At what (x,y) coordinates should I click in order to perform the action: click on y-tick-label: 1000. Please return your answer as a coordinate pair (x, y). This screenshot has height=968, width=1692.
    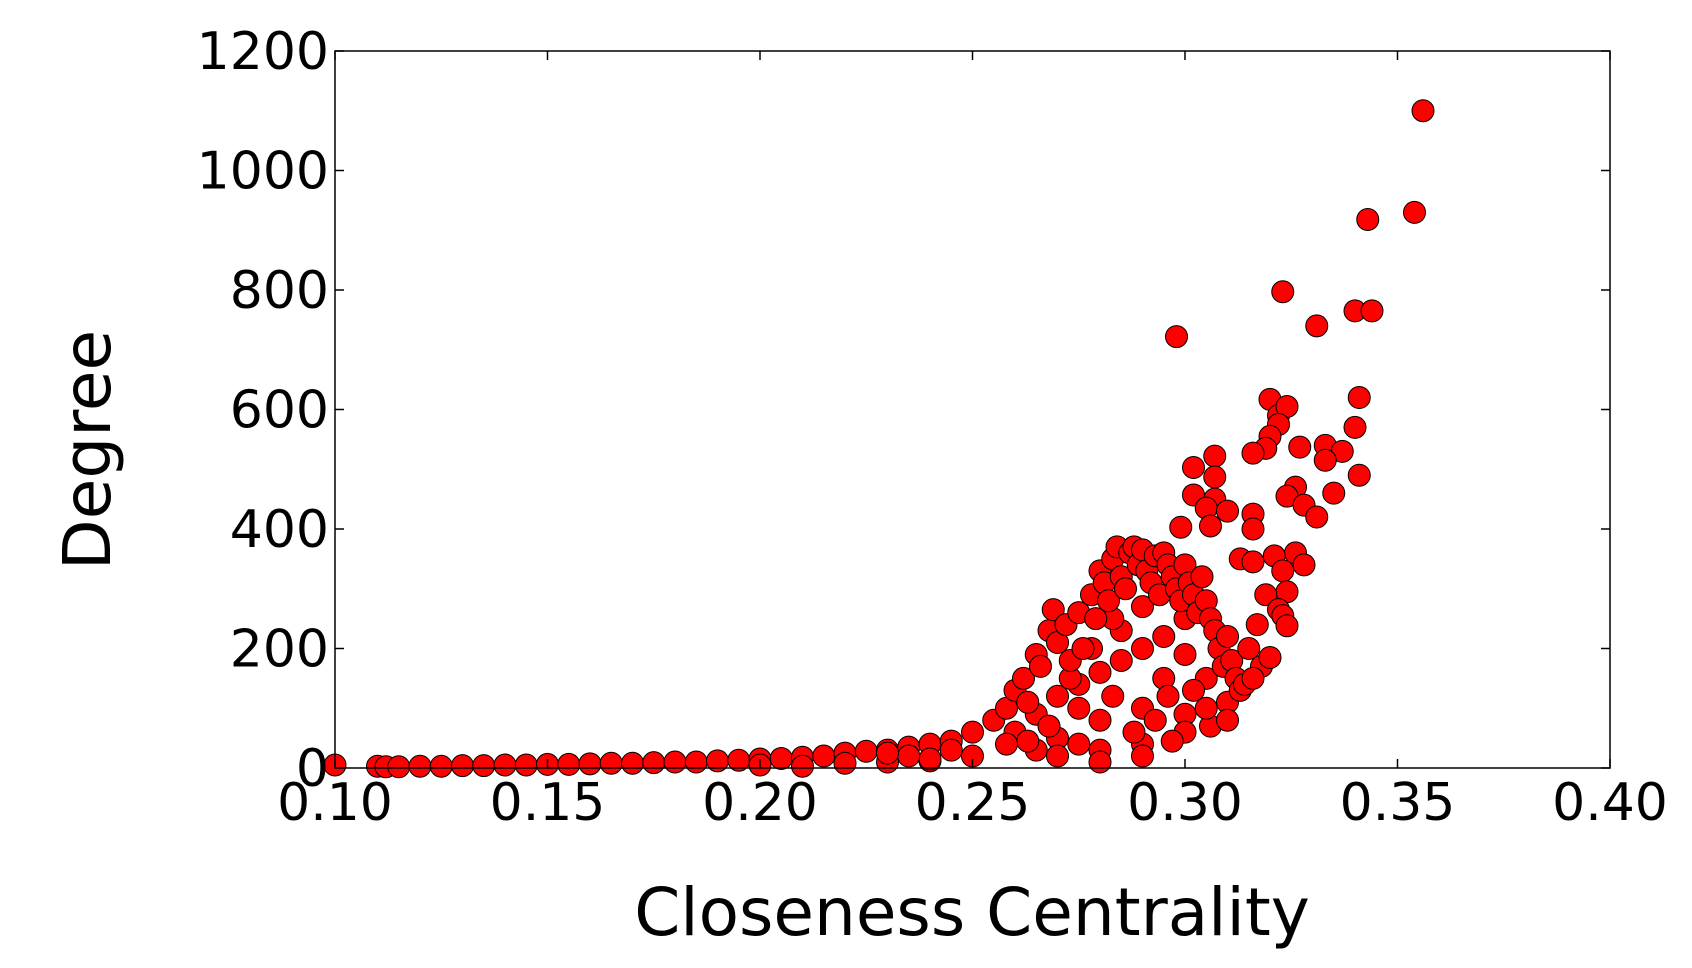
    Looking at the image, I should click on (263, 172).